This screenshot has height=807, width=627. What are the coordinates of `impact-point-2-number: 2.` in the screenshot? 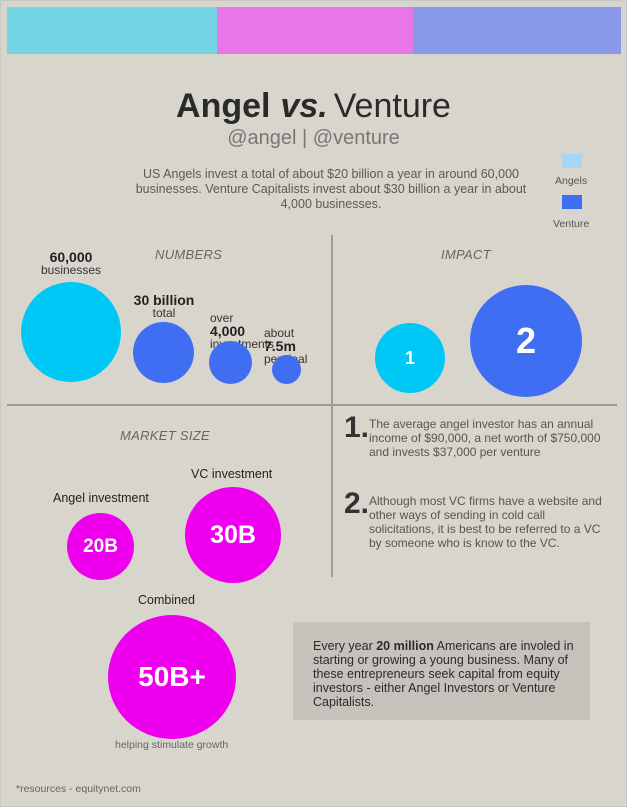 It's located at (357, 503).